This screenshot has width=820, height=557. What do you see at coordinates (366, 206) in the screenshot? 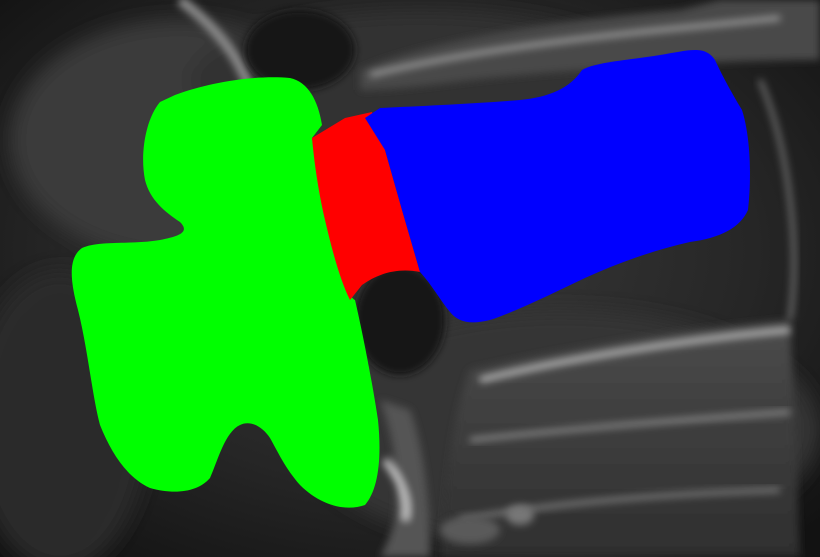
I see `mask-pedicle` at bounding box center [366, 206].